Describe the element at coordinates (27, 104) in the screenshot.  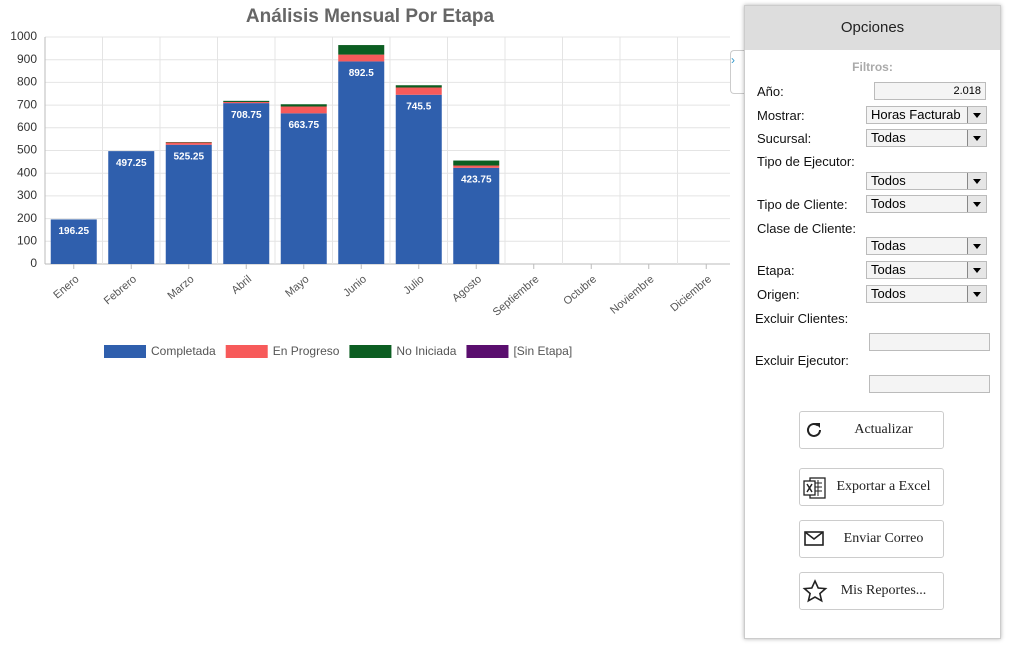
I see `y-tick-label: 700` at that location.